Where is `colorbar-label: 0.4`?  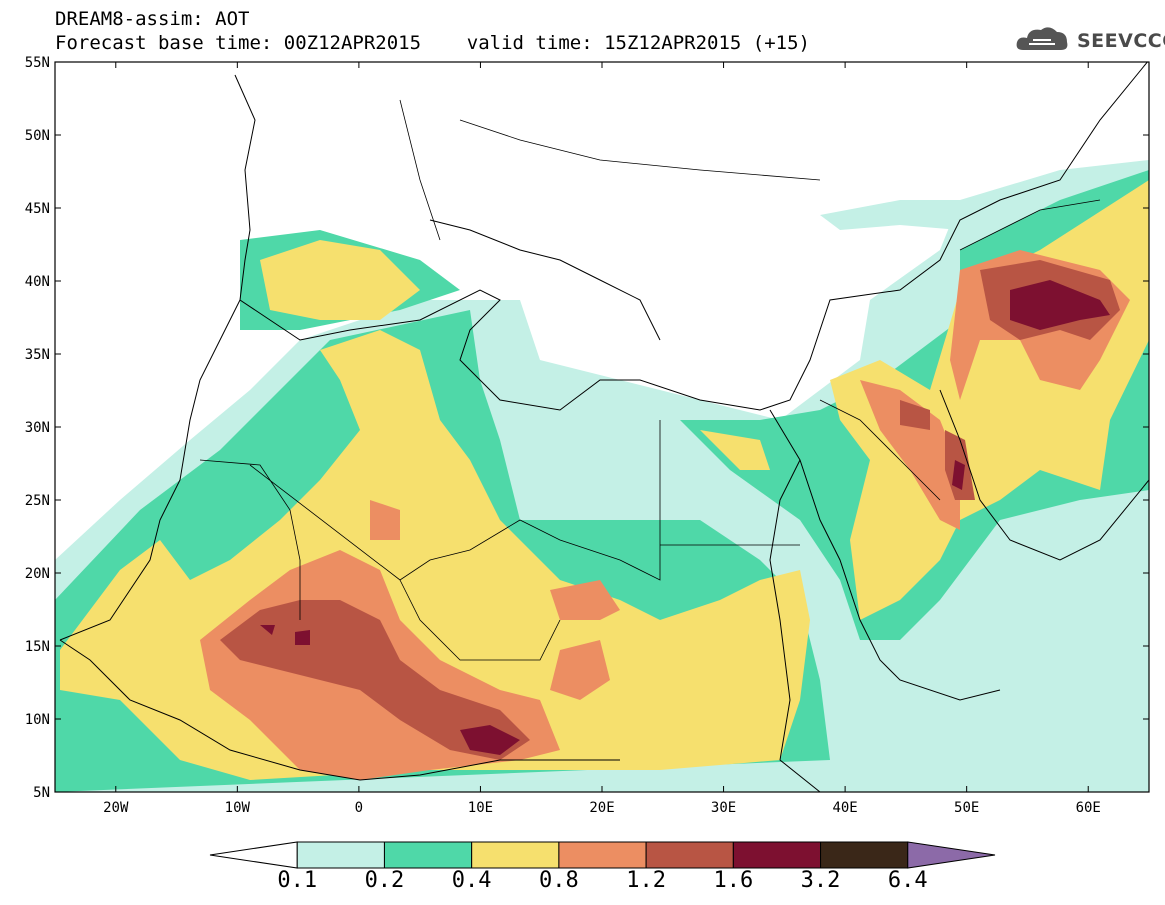 colorbar-label: 0.4 is located at coordinates (471, 880).